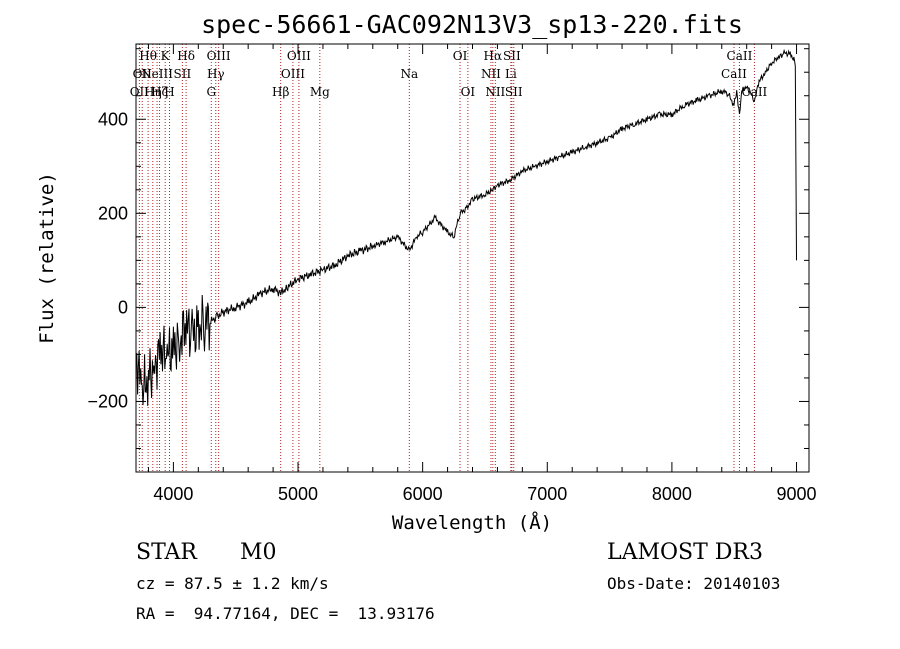 The width and height of the screenshot is (900, 649). Describe the element at coordinates (107, 401) in the screenshot. I see `y-tick-label: −200` at that location.